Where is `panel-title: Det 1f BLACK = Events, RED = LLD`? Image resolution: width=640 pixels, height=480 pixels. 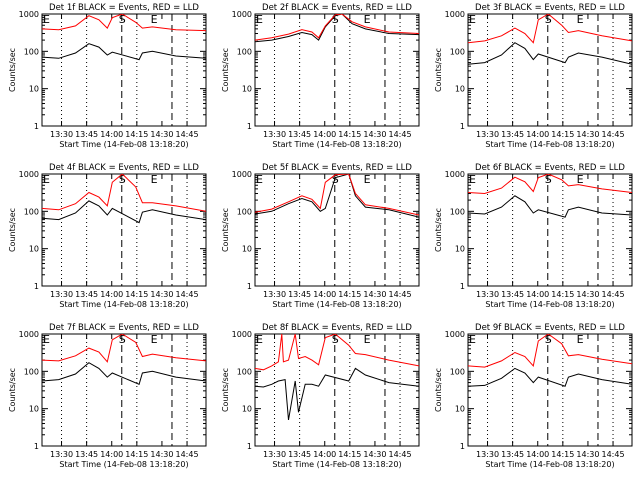
panel-title: Det 1f BLACK = Events, RED = LLD is located at coordinates (124, 8).